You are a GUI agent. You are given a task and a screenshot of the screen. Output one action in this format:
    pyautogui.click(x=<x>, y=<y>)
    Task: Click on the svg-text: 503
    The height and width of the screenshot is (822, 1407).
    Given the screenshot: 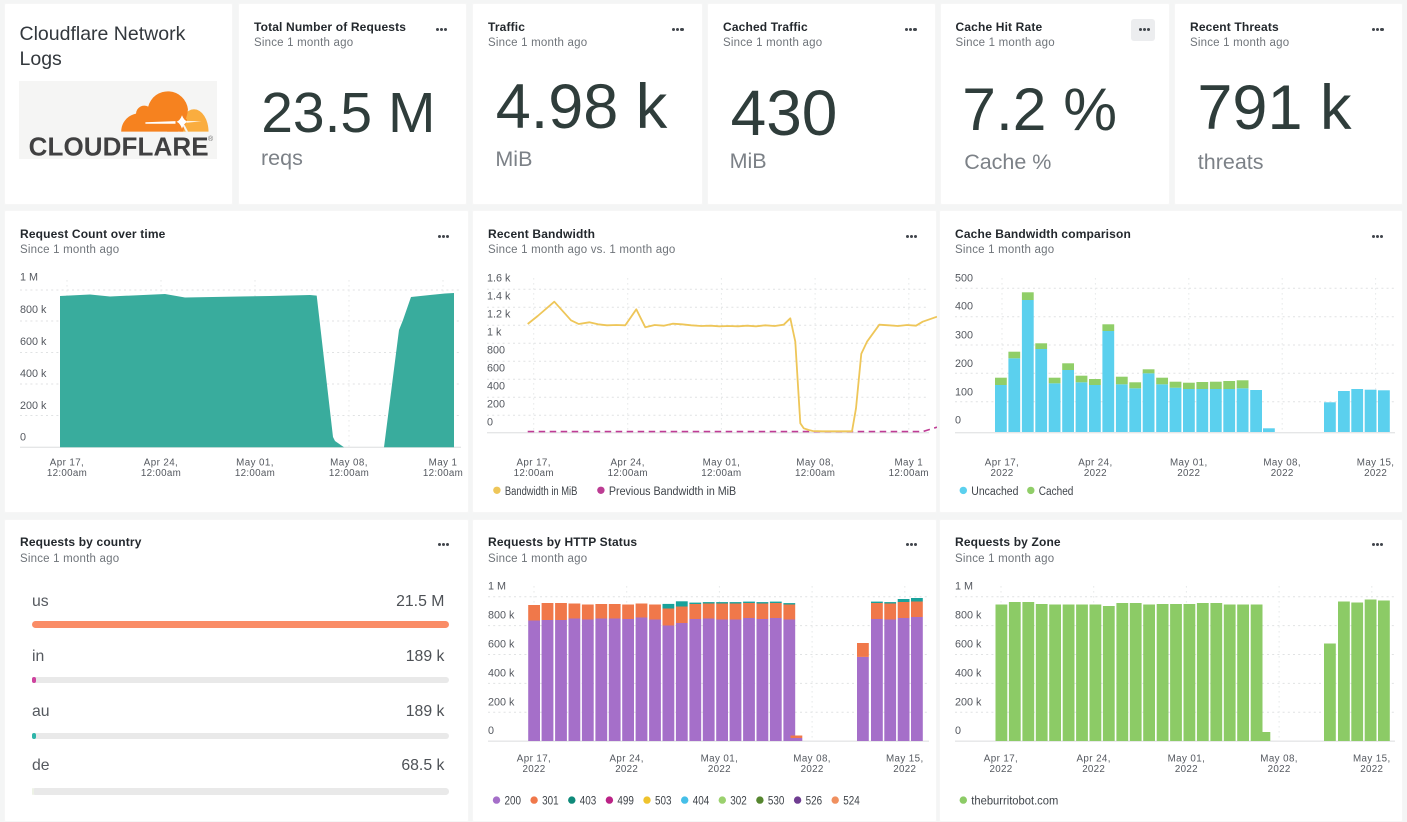 What is the action you would take?
    pyautogui.click(x=663, y=801)
    